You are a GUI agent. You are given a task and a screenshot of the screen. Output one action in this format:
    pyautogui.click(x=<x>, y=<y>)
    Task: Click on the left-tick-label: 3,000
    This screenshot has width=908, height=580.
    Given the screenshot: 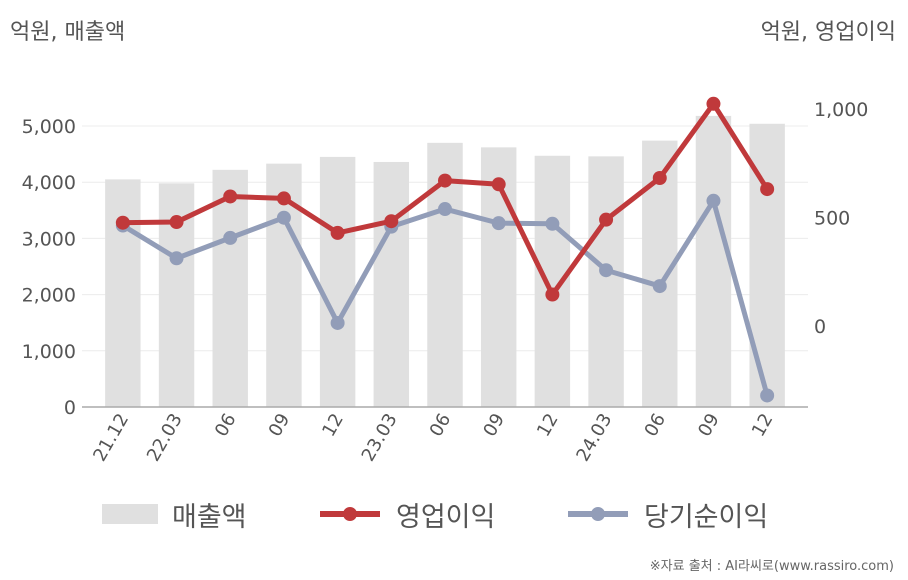 What is the action you would take?
    pyautogui.click(x=49, y=239)
    